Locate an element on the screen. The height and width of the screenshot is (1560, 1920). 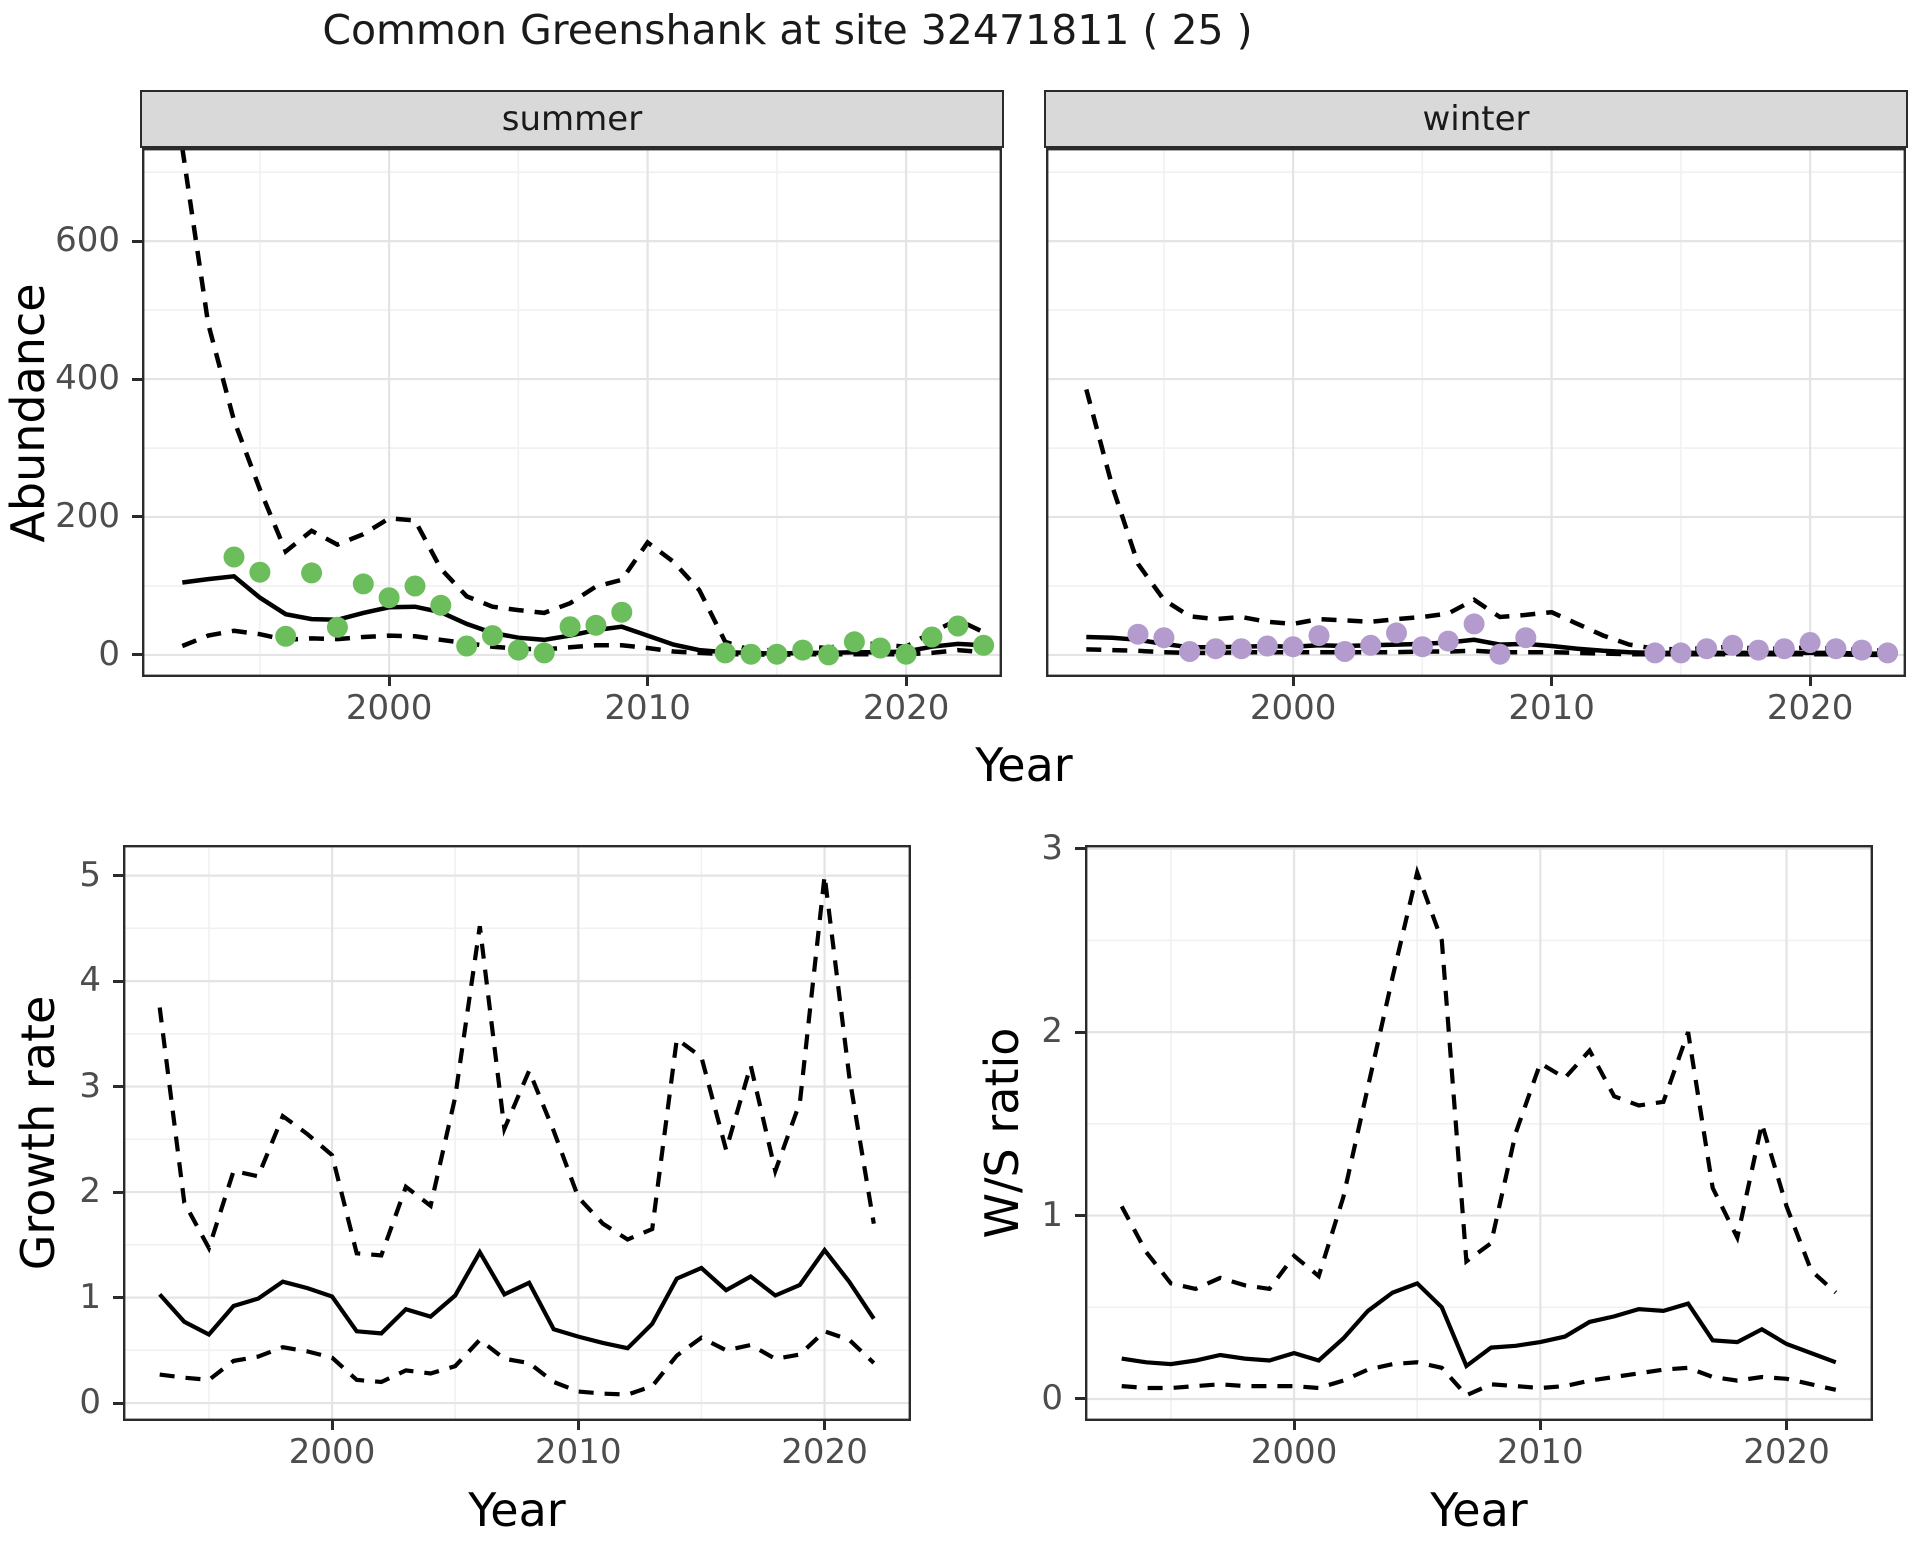
points-observed_counts_summer is located at coordinates (609, 606).